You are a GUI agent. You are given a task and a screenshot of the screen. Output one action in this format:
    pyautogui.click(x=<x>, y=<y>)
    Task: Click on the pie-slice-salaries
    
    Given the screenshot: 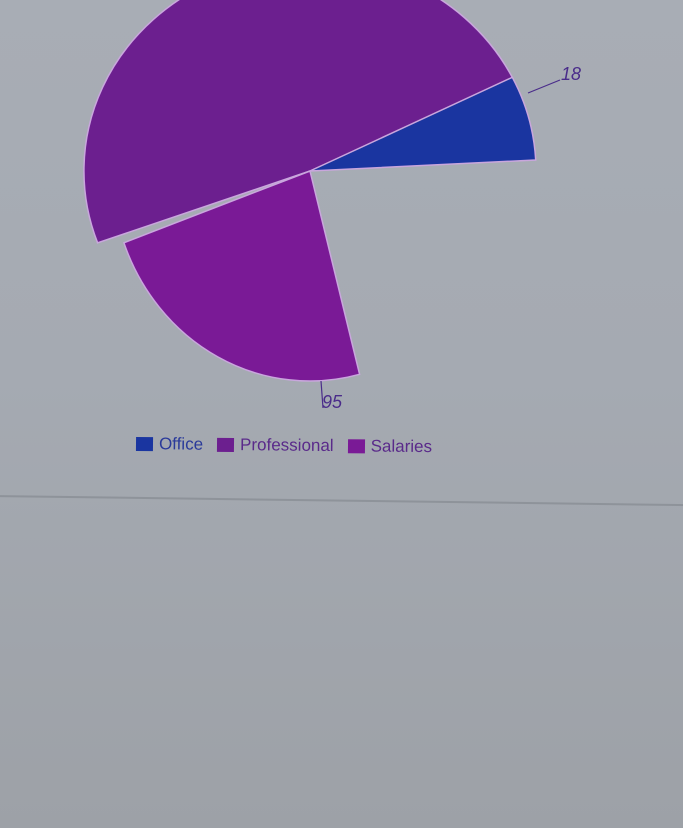 What is the action you would take?
    pyautogui.click(x=241, y=275)
    